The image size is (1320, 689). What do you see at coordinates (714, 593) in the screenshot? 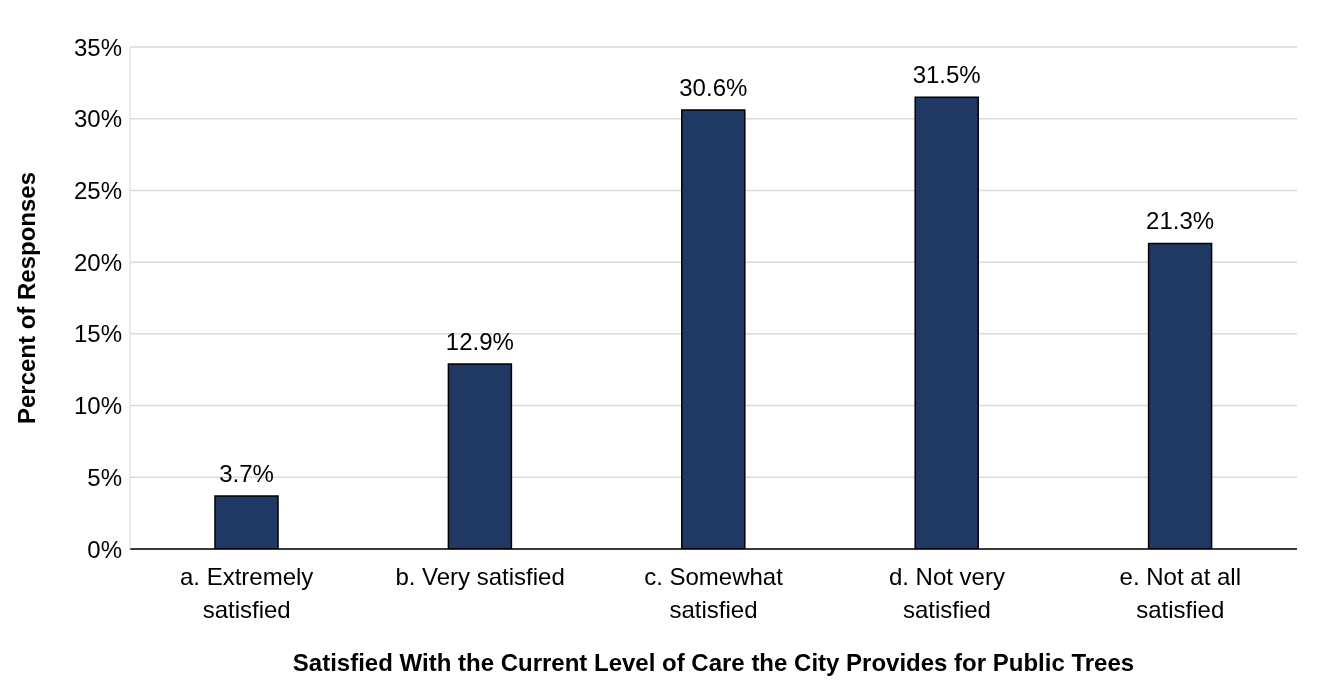
I see `x-tick-label: c. Somewhat satisfied` at bounding box center [714, 593].